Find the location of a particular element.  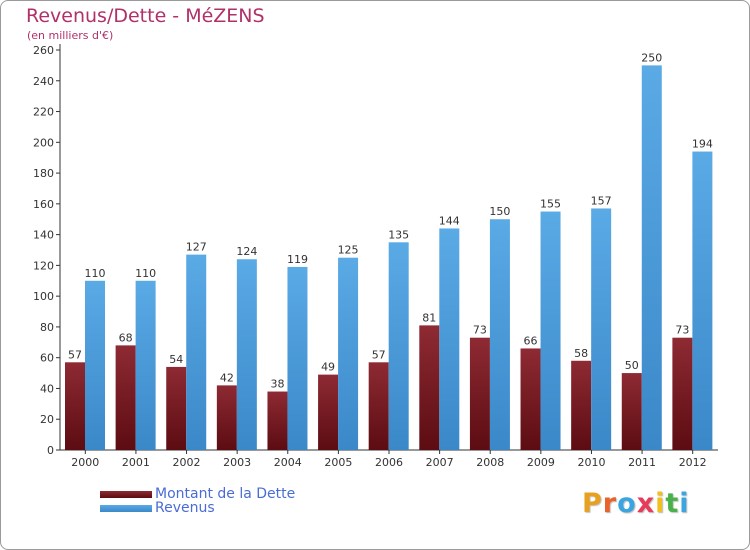

value-label-revenus: 119 is located at coordinates (297, 259).